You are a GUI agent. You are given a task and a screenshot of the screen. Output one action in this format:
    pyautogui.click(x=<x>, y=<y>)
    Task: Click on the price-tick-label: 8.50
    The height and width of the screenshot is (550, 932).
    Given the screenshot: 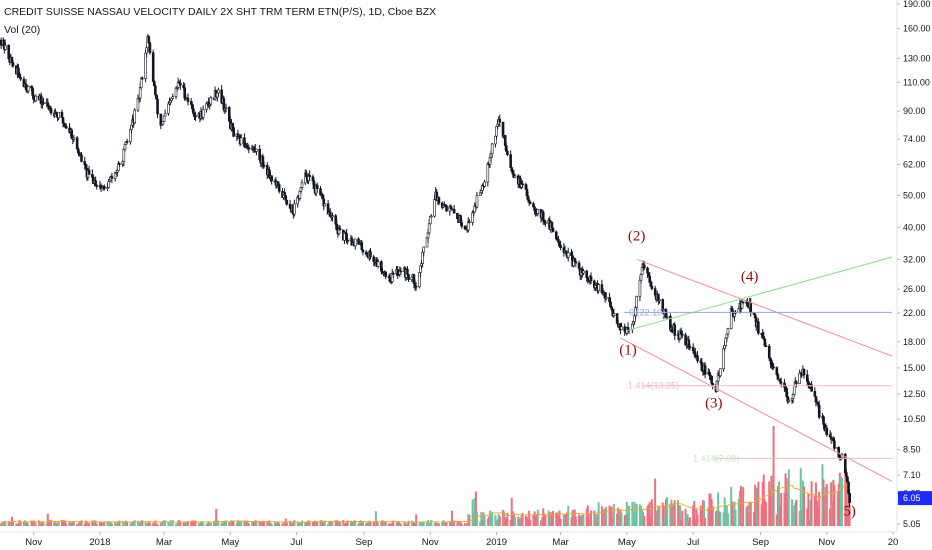 What is the action you would take?
    pyautogui.click(x=912, y=449)
    